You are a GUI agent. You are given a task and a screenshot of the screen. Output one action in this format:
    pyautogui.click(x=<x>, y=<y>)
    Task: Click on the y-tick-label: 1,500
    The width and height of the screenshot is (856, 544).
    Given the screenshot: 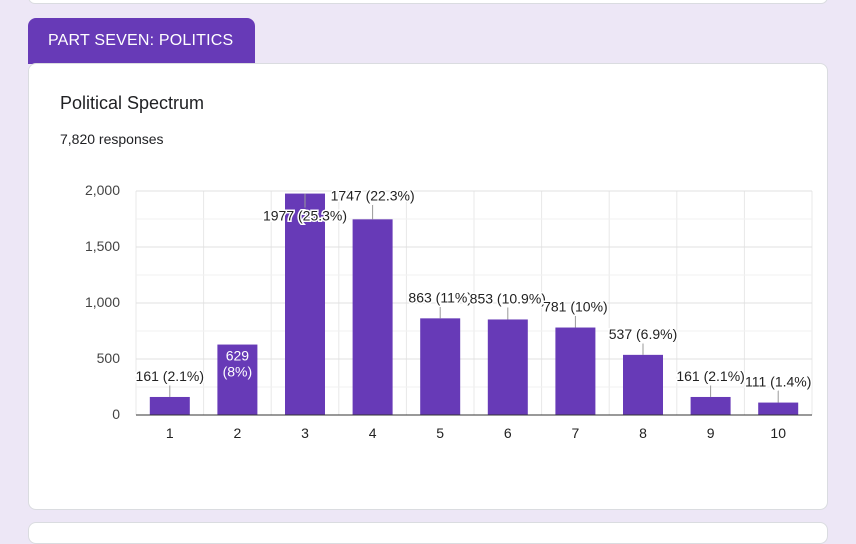 What is the action you would take?
    pyautogui.click(x=102, y=246)
    